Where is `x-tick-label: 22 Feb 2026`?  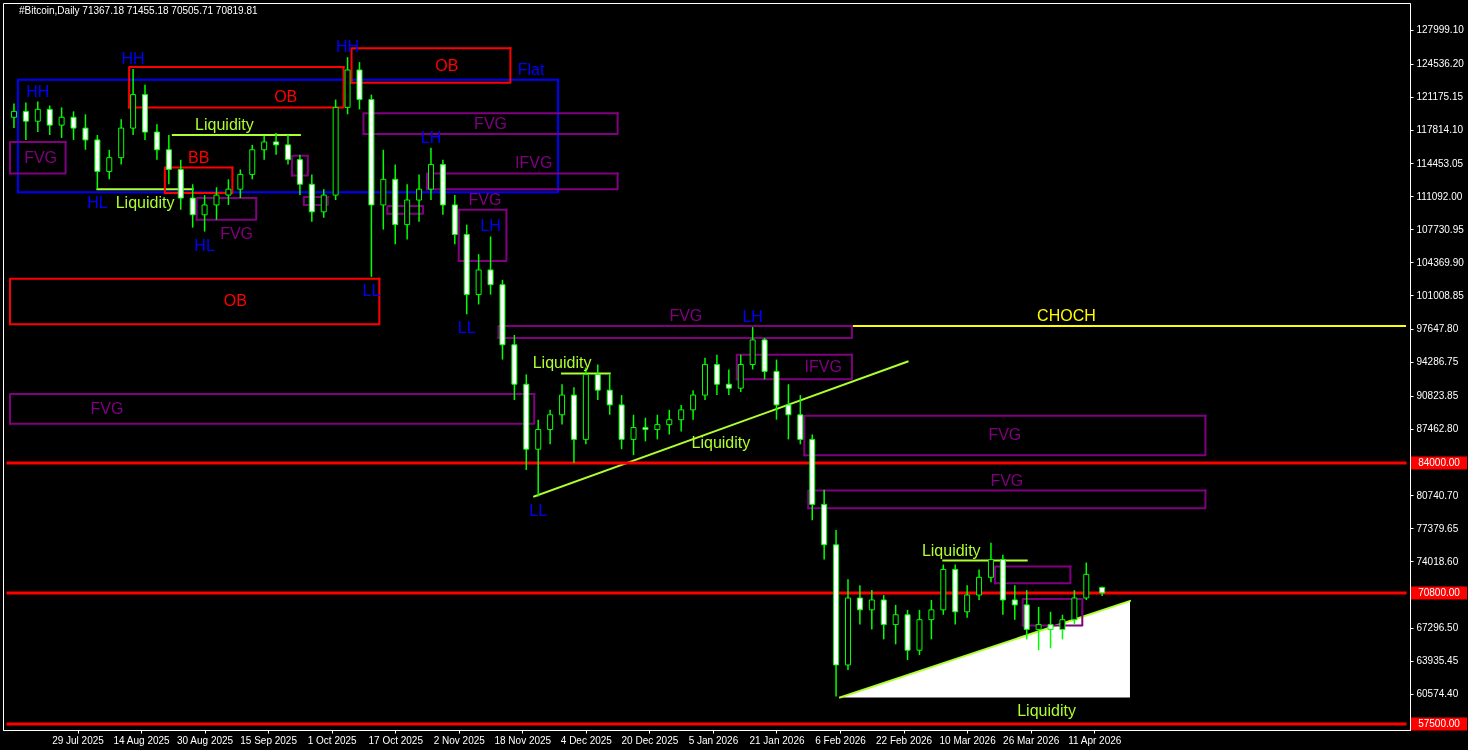 x-tick-label: 22 Feb 2026 is located at coordinates (904, 740).